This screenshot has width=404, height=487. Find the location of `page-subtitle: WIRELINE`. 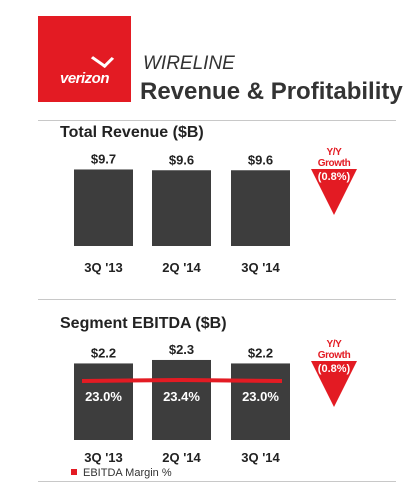

page-subtitle: WIRELINE is located at coordinates (189, 63).